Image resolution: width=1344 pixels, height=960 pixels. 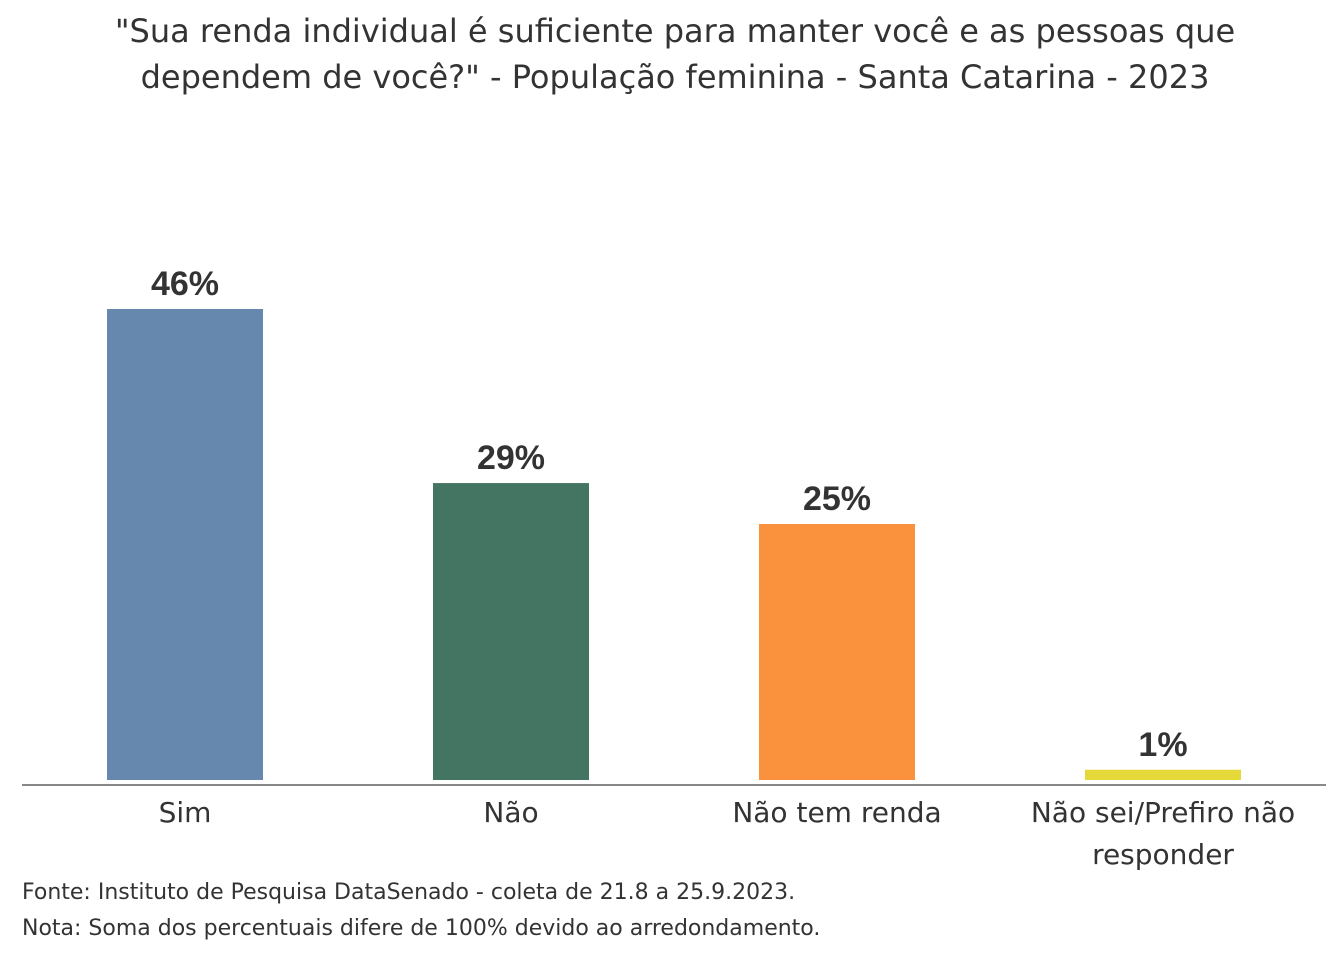 I want to click on data-label-2: 29%, so click(x=511, y=458).